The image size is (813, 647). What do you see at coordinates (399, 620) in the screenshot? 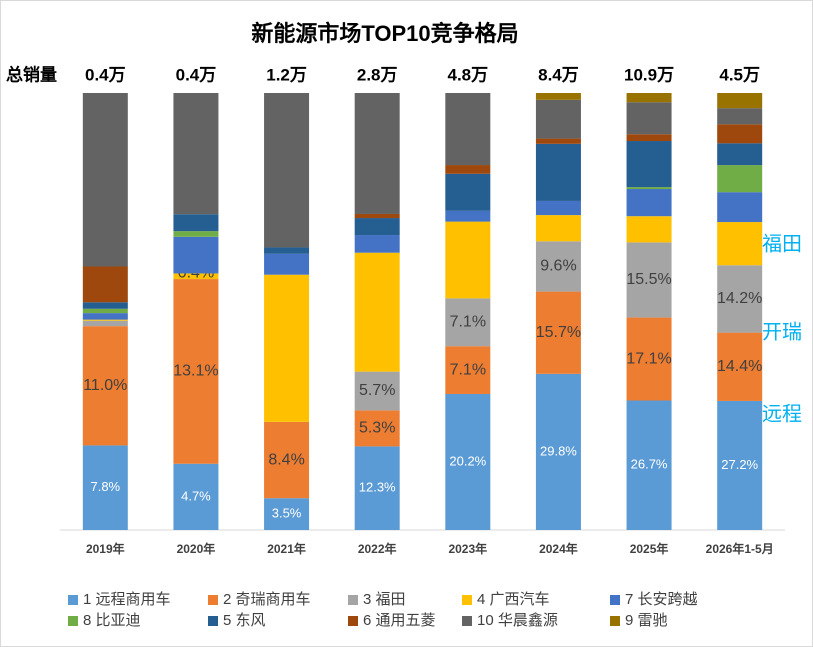
I see `legend-label: 6 通用五菱` at bounding box center [399, 620].